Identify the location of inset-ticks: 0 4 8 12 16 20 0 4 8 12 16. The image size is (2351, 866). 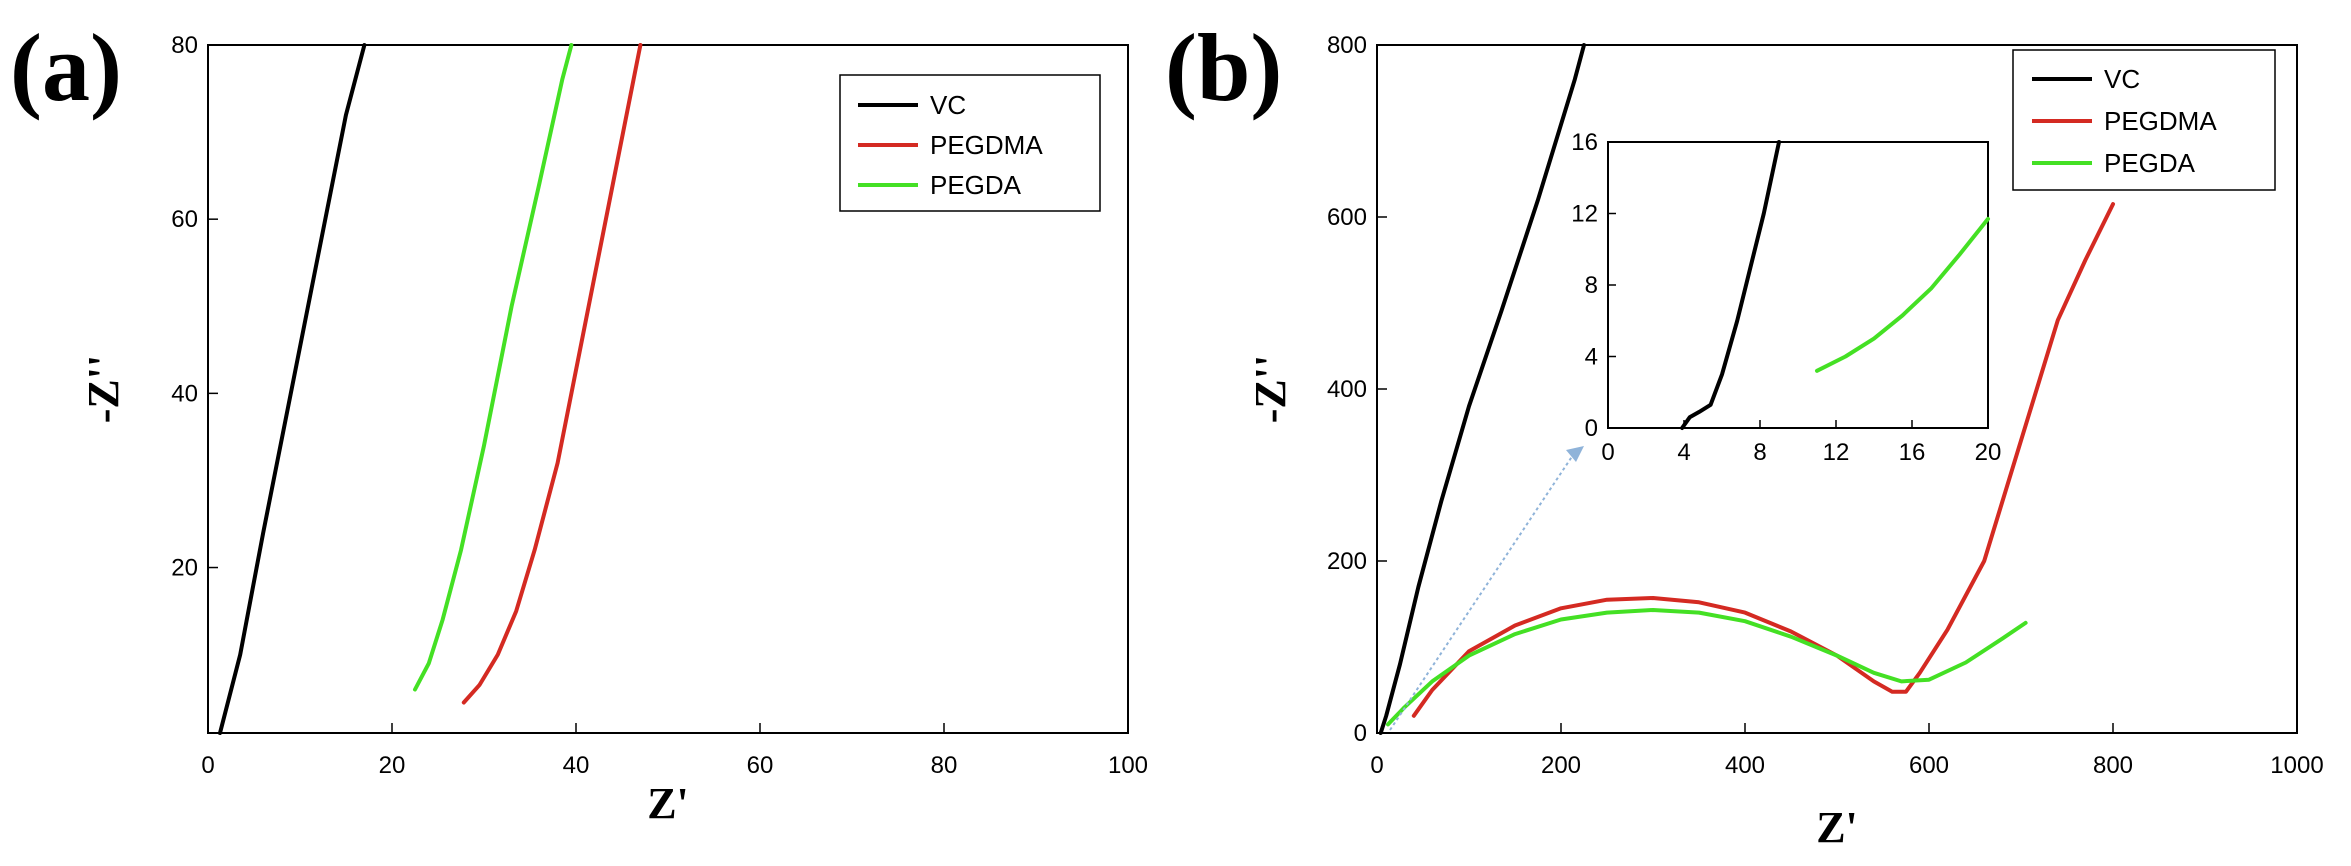
(1786, 297).